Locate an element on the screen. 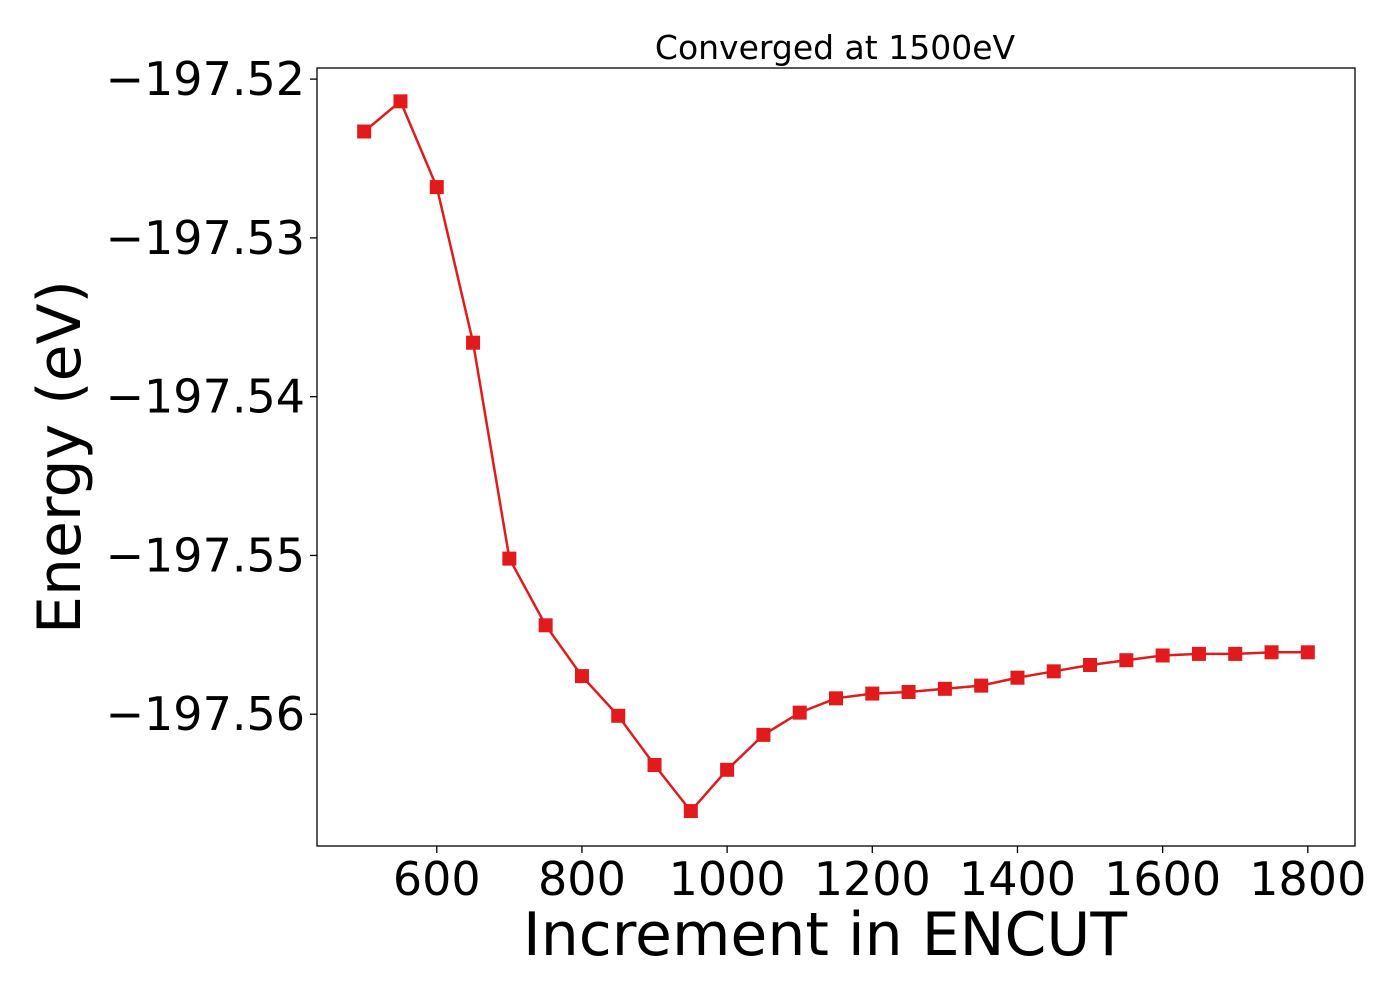 This screenshot has width=1400, height=1000. x-tick-label: 1400 is located at coordinates (1017, 879).